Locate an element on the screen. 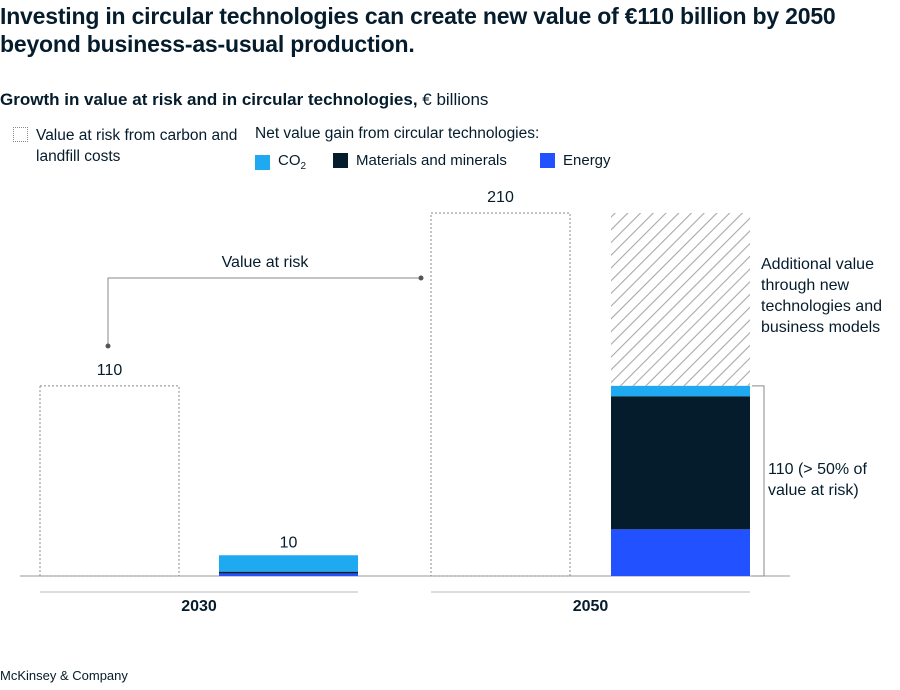 The width and height of the screenshot is (900, 690). bracket-annotation-line-1: 110 (> 50% of is located at coordinates (817, 469).